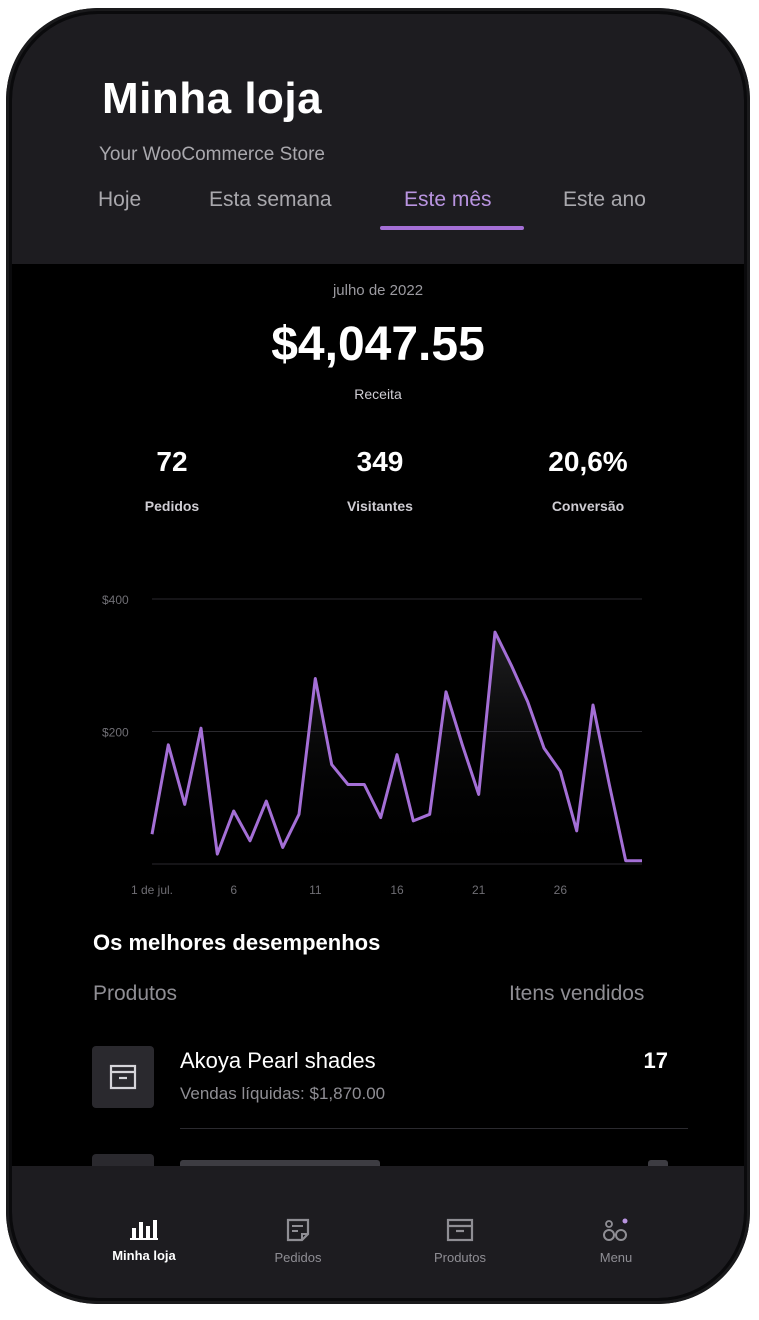 The height and width of the screenshot is (1320, 759). Describe the element at coordinates (172, 461) in the screenshot. I see `stat-value: 72` at that location.